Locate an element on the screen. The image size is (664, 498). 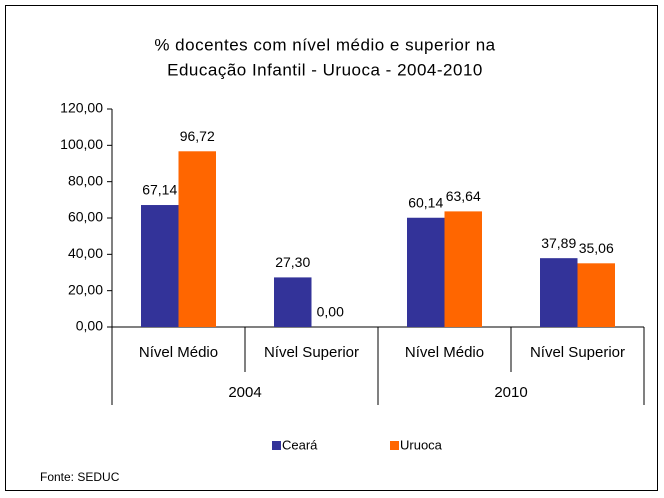
chart-title: Educação Infantil - Uruoca - 2004-2010 is located at coordinates (325, 69).